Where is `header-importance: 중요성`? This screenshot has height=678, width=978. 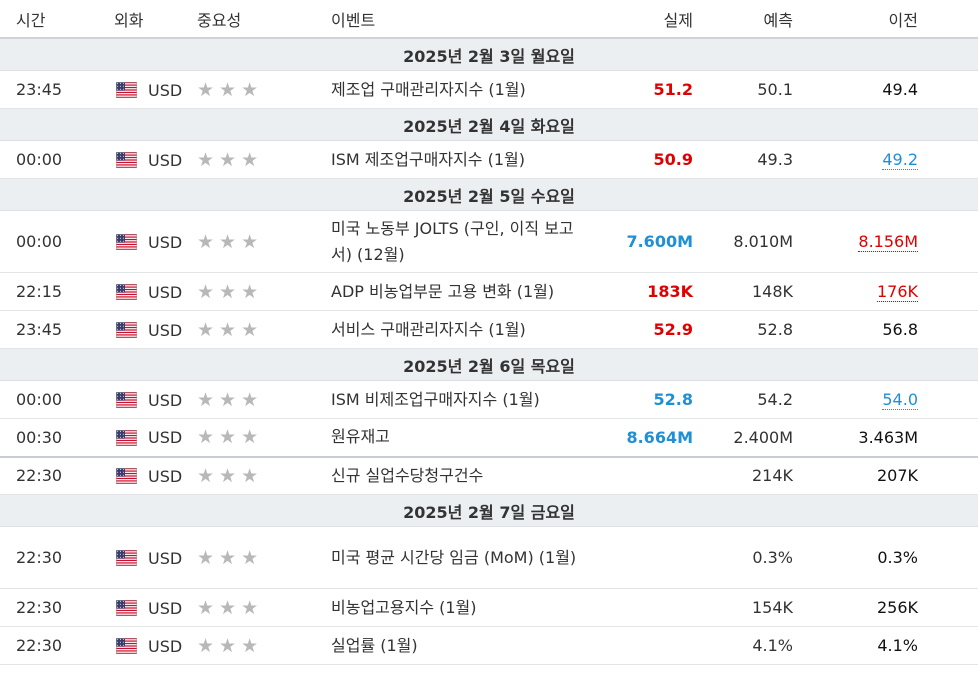 header-importance: 중요성 is located at coordinates (264, 19).